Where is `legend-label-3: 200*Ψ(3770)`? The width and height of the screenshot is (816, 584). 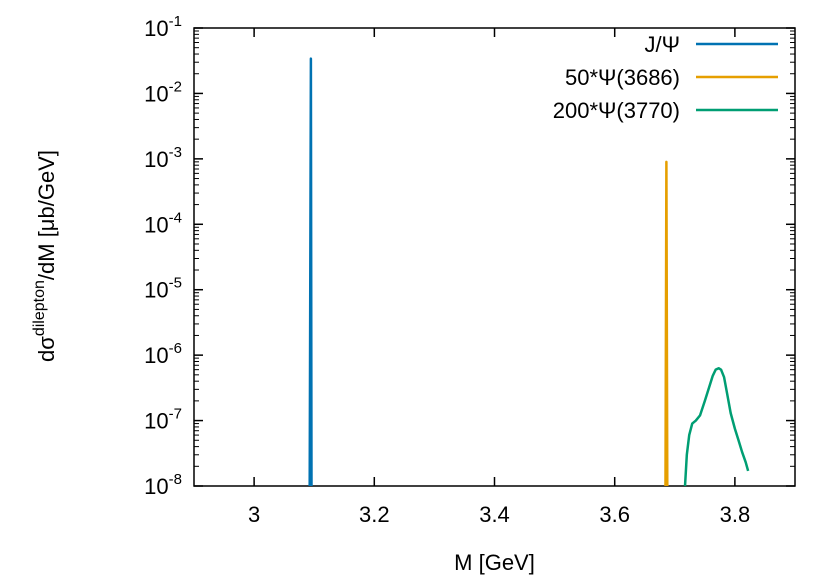 legend-label-3: 200*Ψ(3770) is located at coordinates (616, 110).